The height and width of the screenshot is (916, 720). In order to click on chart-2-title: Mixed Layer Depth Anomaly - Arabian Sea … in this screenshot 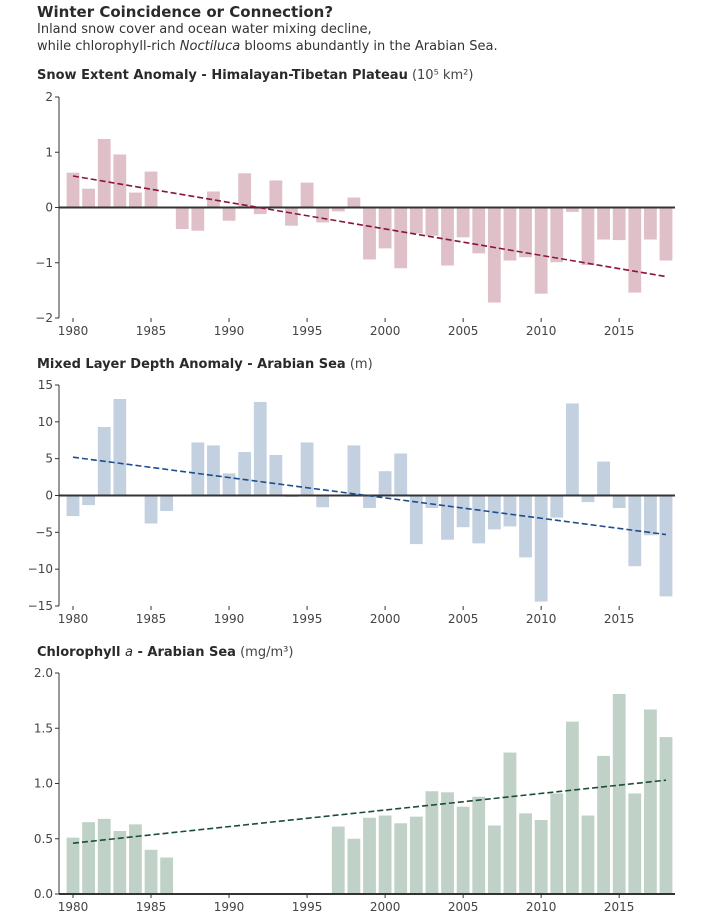, I will do `click(205, 364)`.